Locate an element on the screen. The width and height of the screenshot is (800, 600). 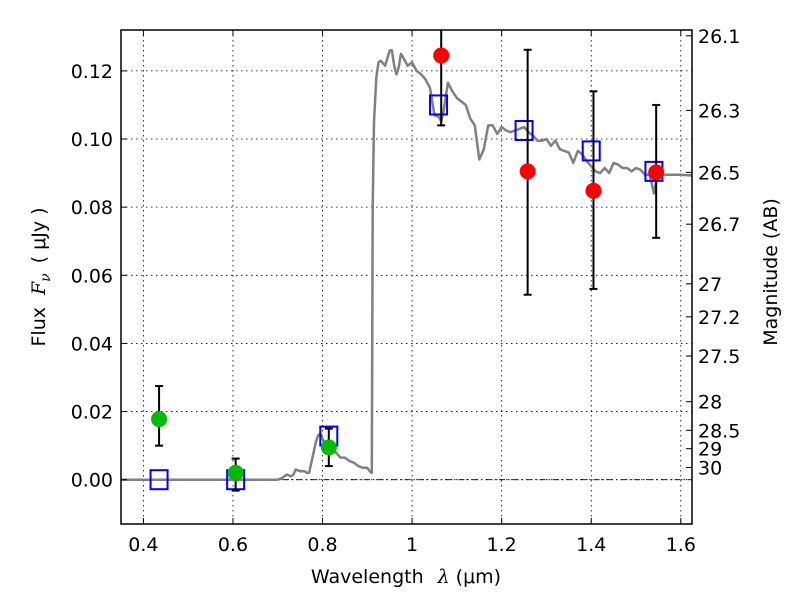
y2-tick-label: 27.2 is located at coordinates (719, 318).